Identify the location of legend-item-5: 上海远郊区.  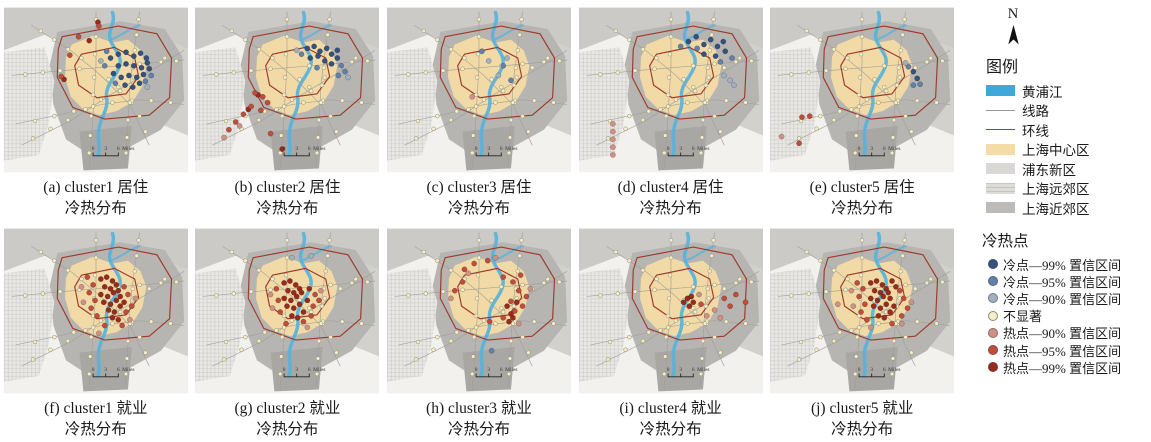
(1068, 189).